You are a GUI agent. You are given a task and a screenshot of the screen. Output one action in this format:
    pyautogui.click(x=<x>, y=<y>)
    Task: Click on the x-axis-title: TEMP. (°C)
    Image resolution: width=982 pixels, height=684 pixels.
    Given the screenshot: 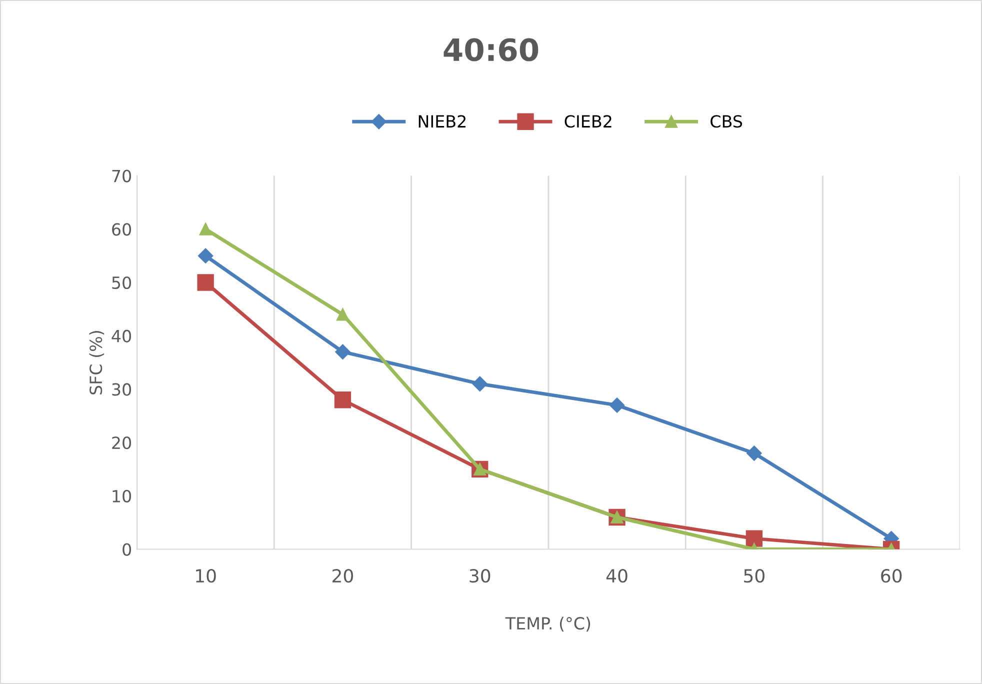 What is the action you would take?
    pyautogui.click(x=547, y=624)
    